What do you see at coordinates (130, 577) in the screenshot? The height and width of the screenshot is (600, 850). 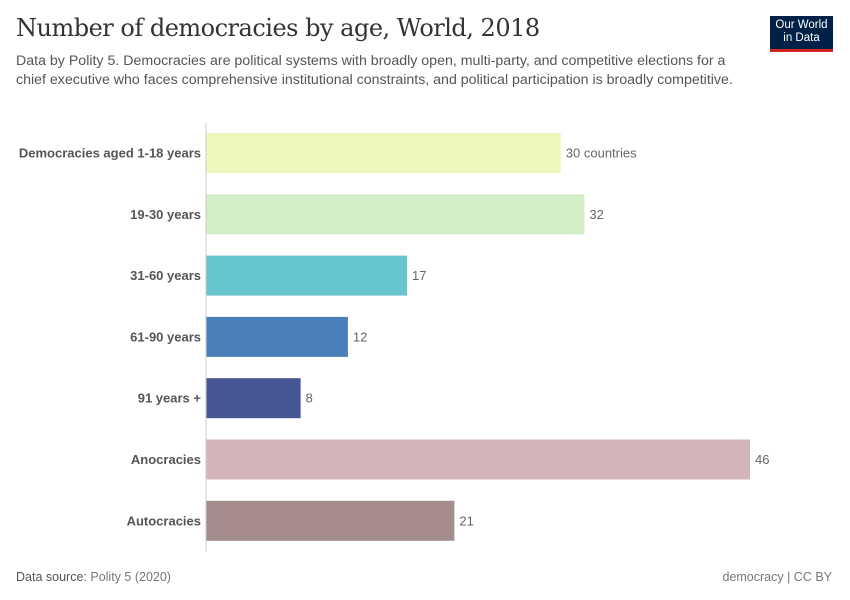 I see `source-link: Polity 5 (2020)` at bounding box center [130, 577].